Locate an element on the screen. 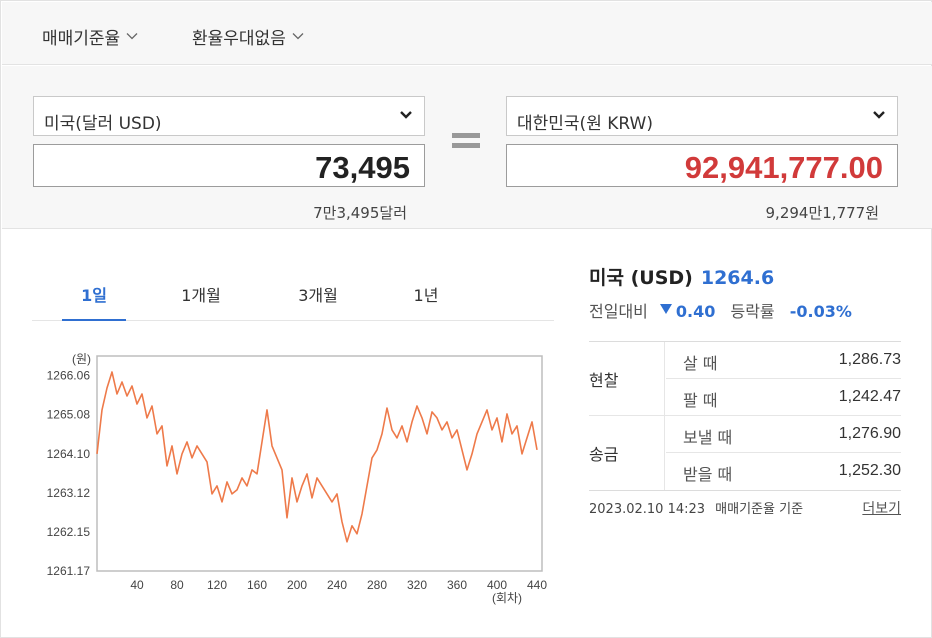  cash-buy-value: 1,286.73 is located at coordinates (869, 359).